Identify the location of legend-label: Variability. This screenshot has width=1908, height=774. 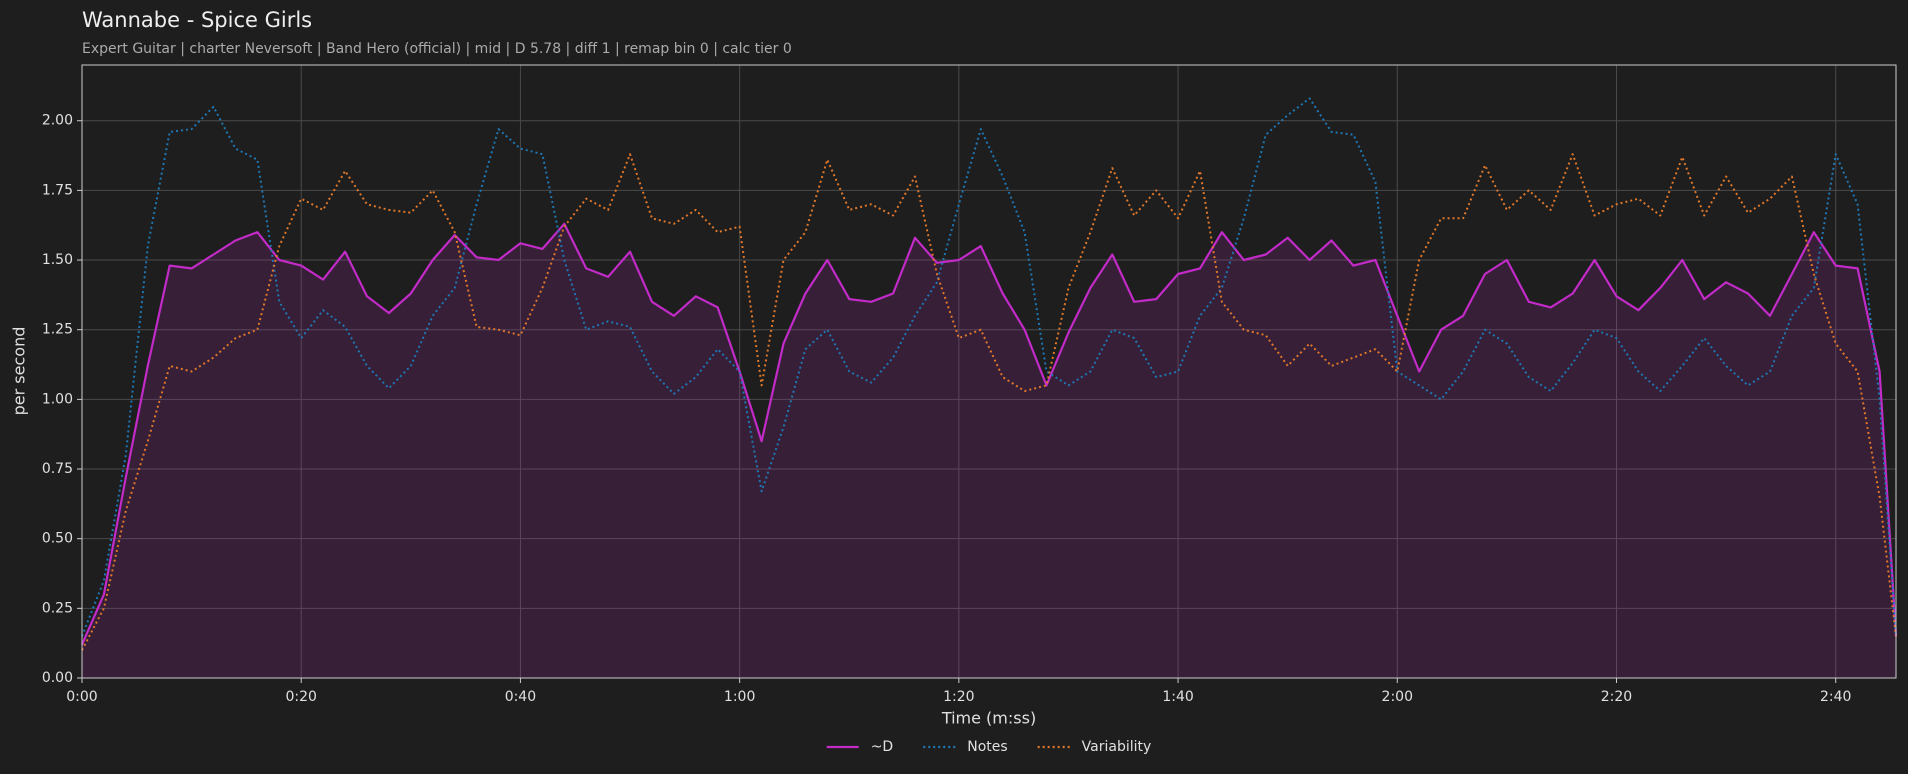
(1117, 747).